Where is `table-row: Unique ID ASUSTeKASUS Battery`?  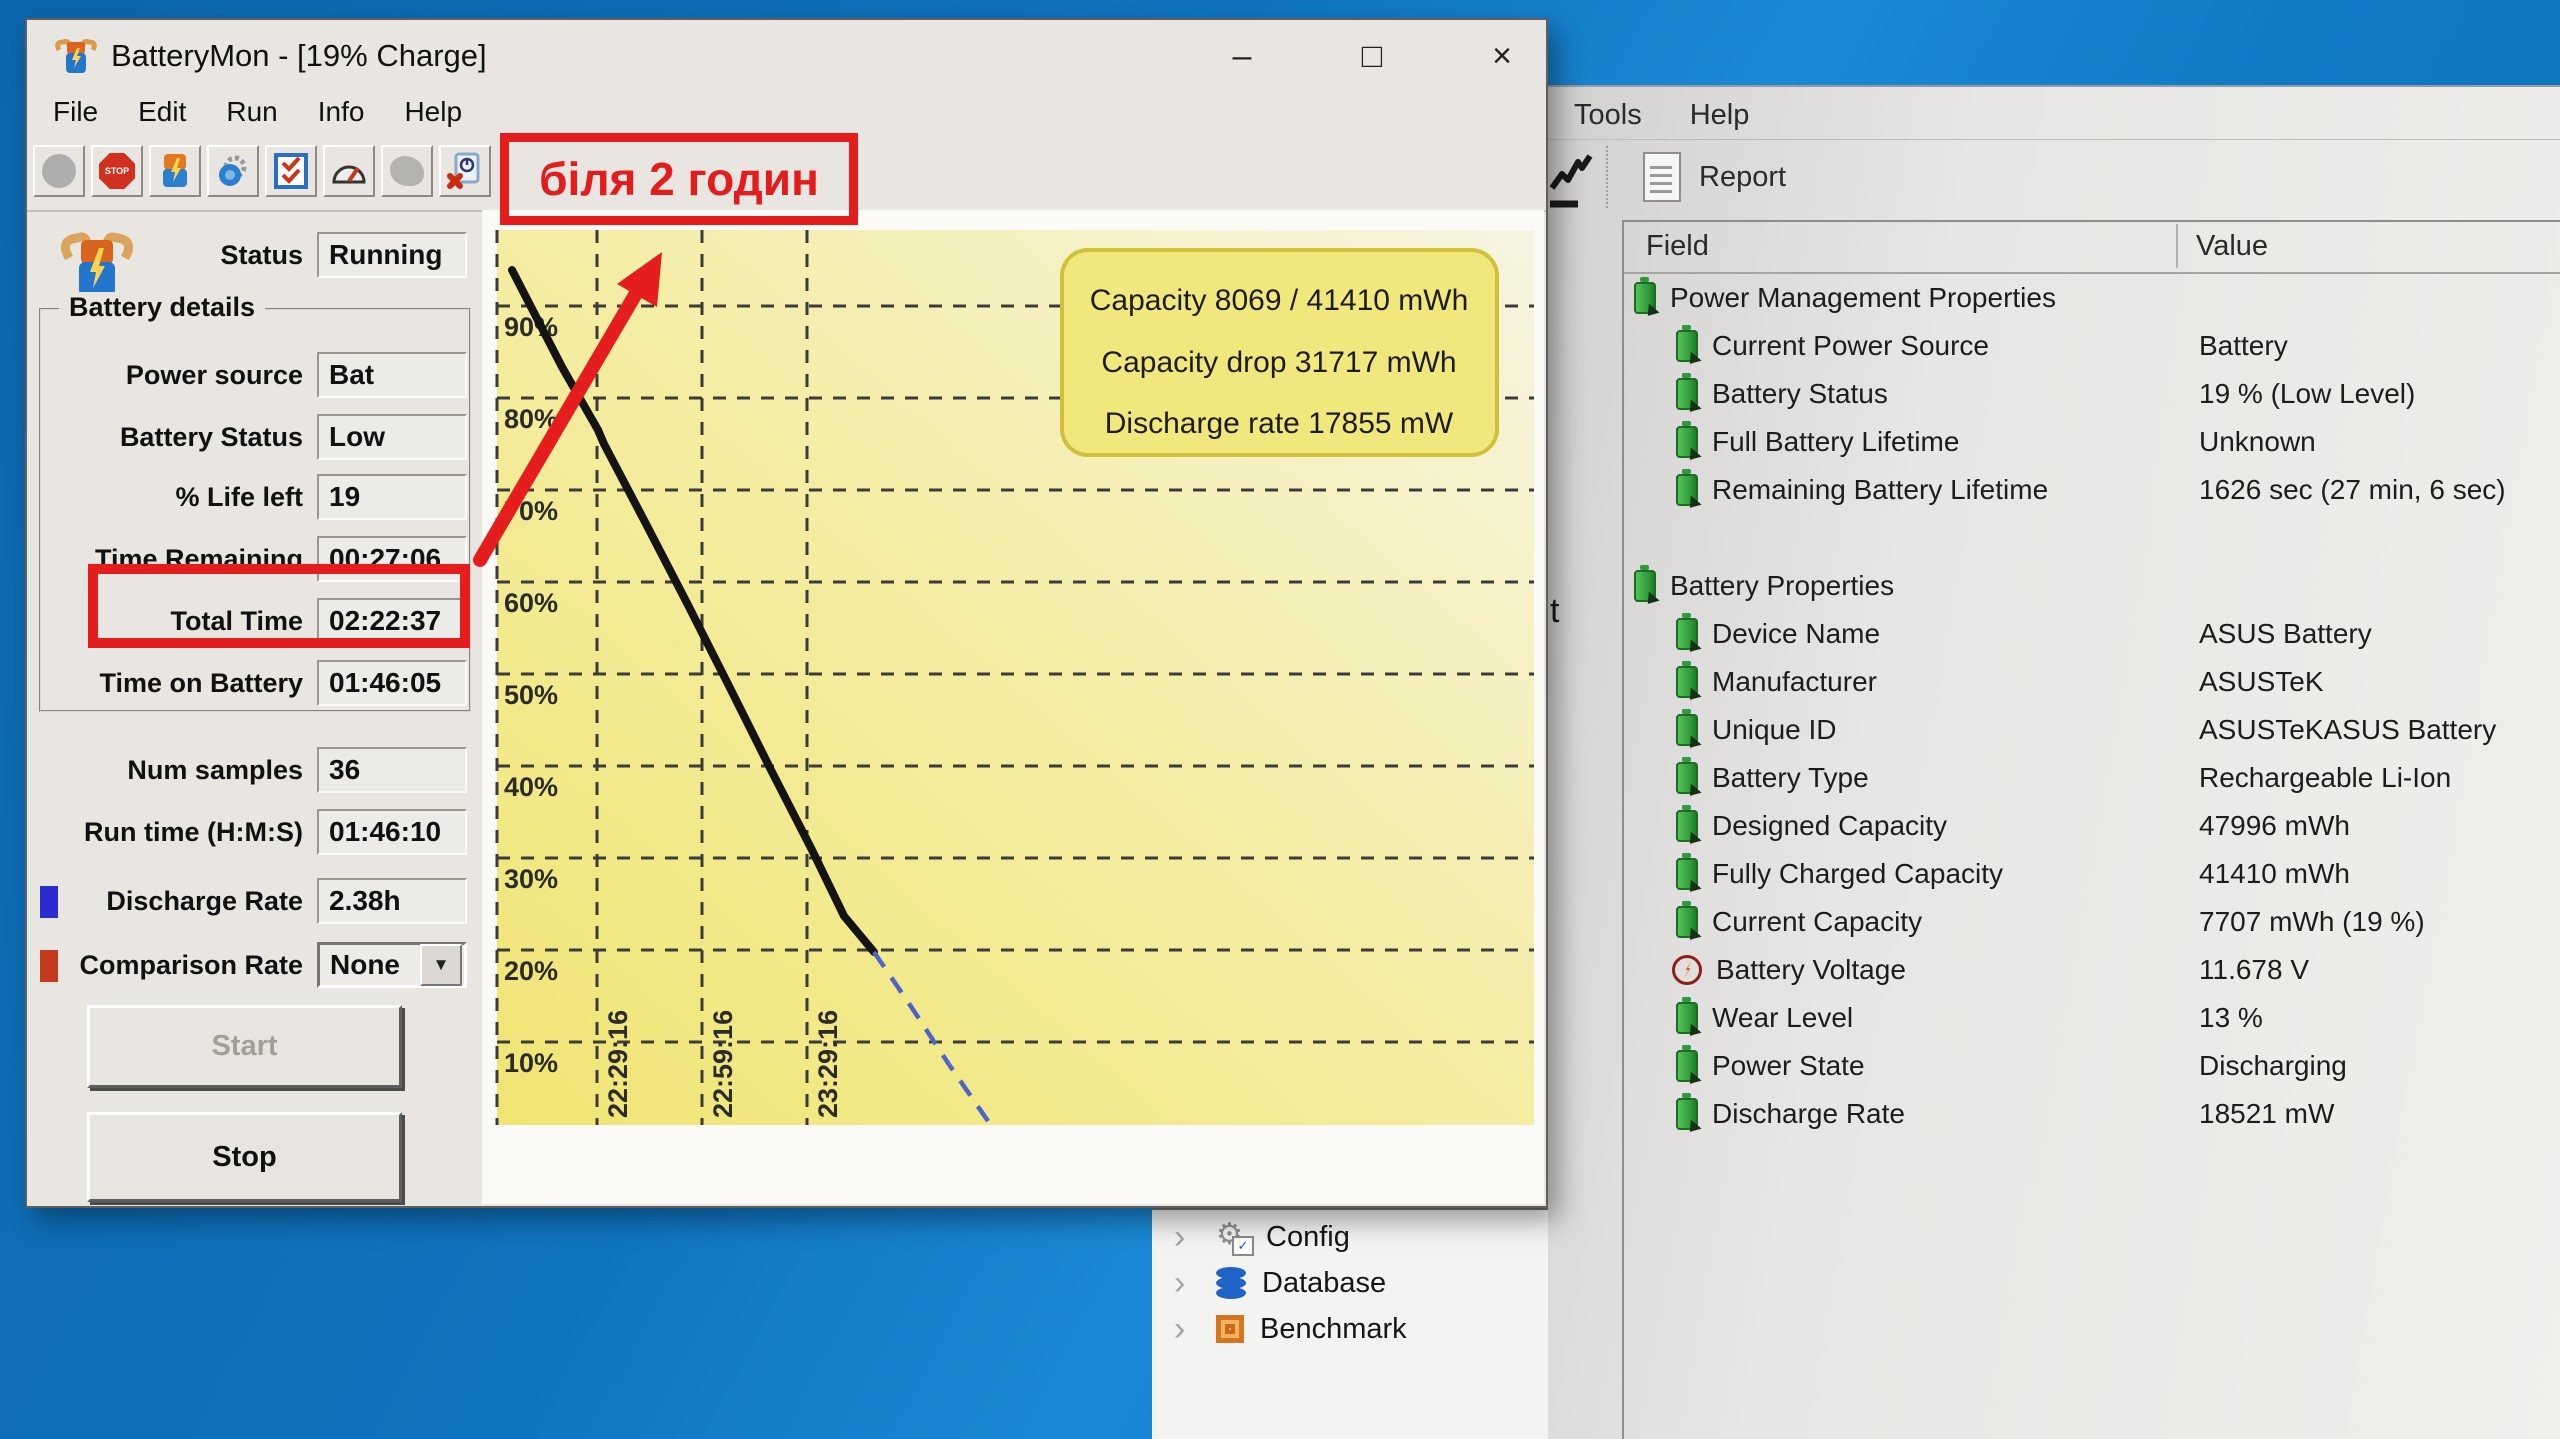
table-row: Unique ID ASUSTeKASUS Battery is located at coordinates (2092, 730).